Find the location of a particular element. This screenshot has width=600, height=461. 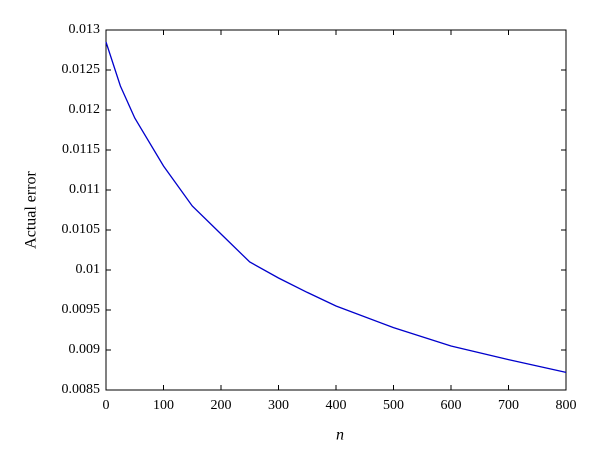

y-tick-label: 0.0115 is located at coordinates (81, 149).